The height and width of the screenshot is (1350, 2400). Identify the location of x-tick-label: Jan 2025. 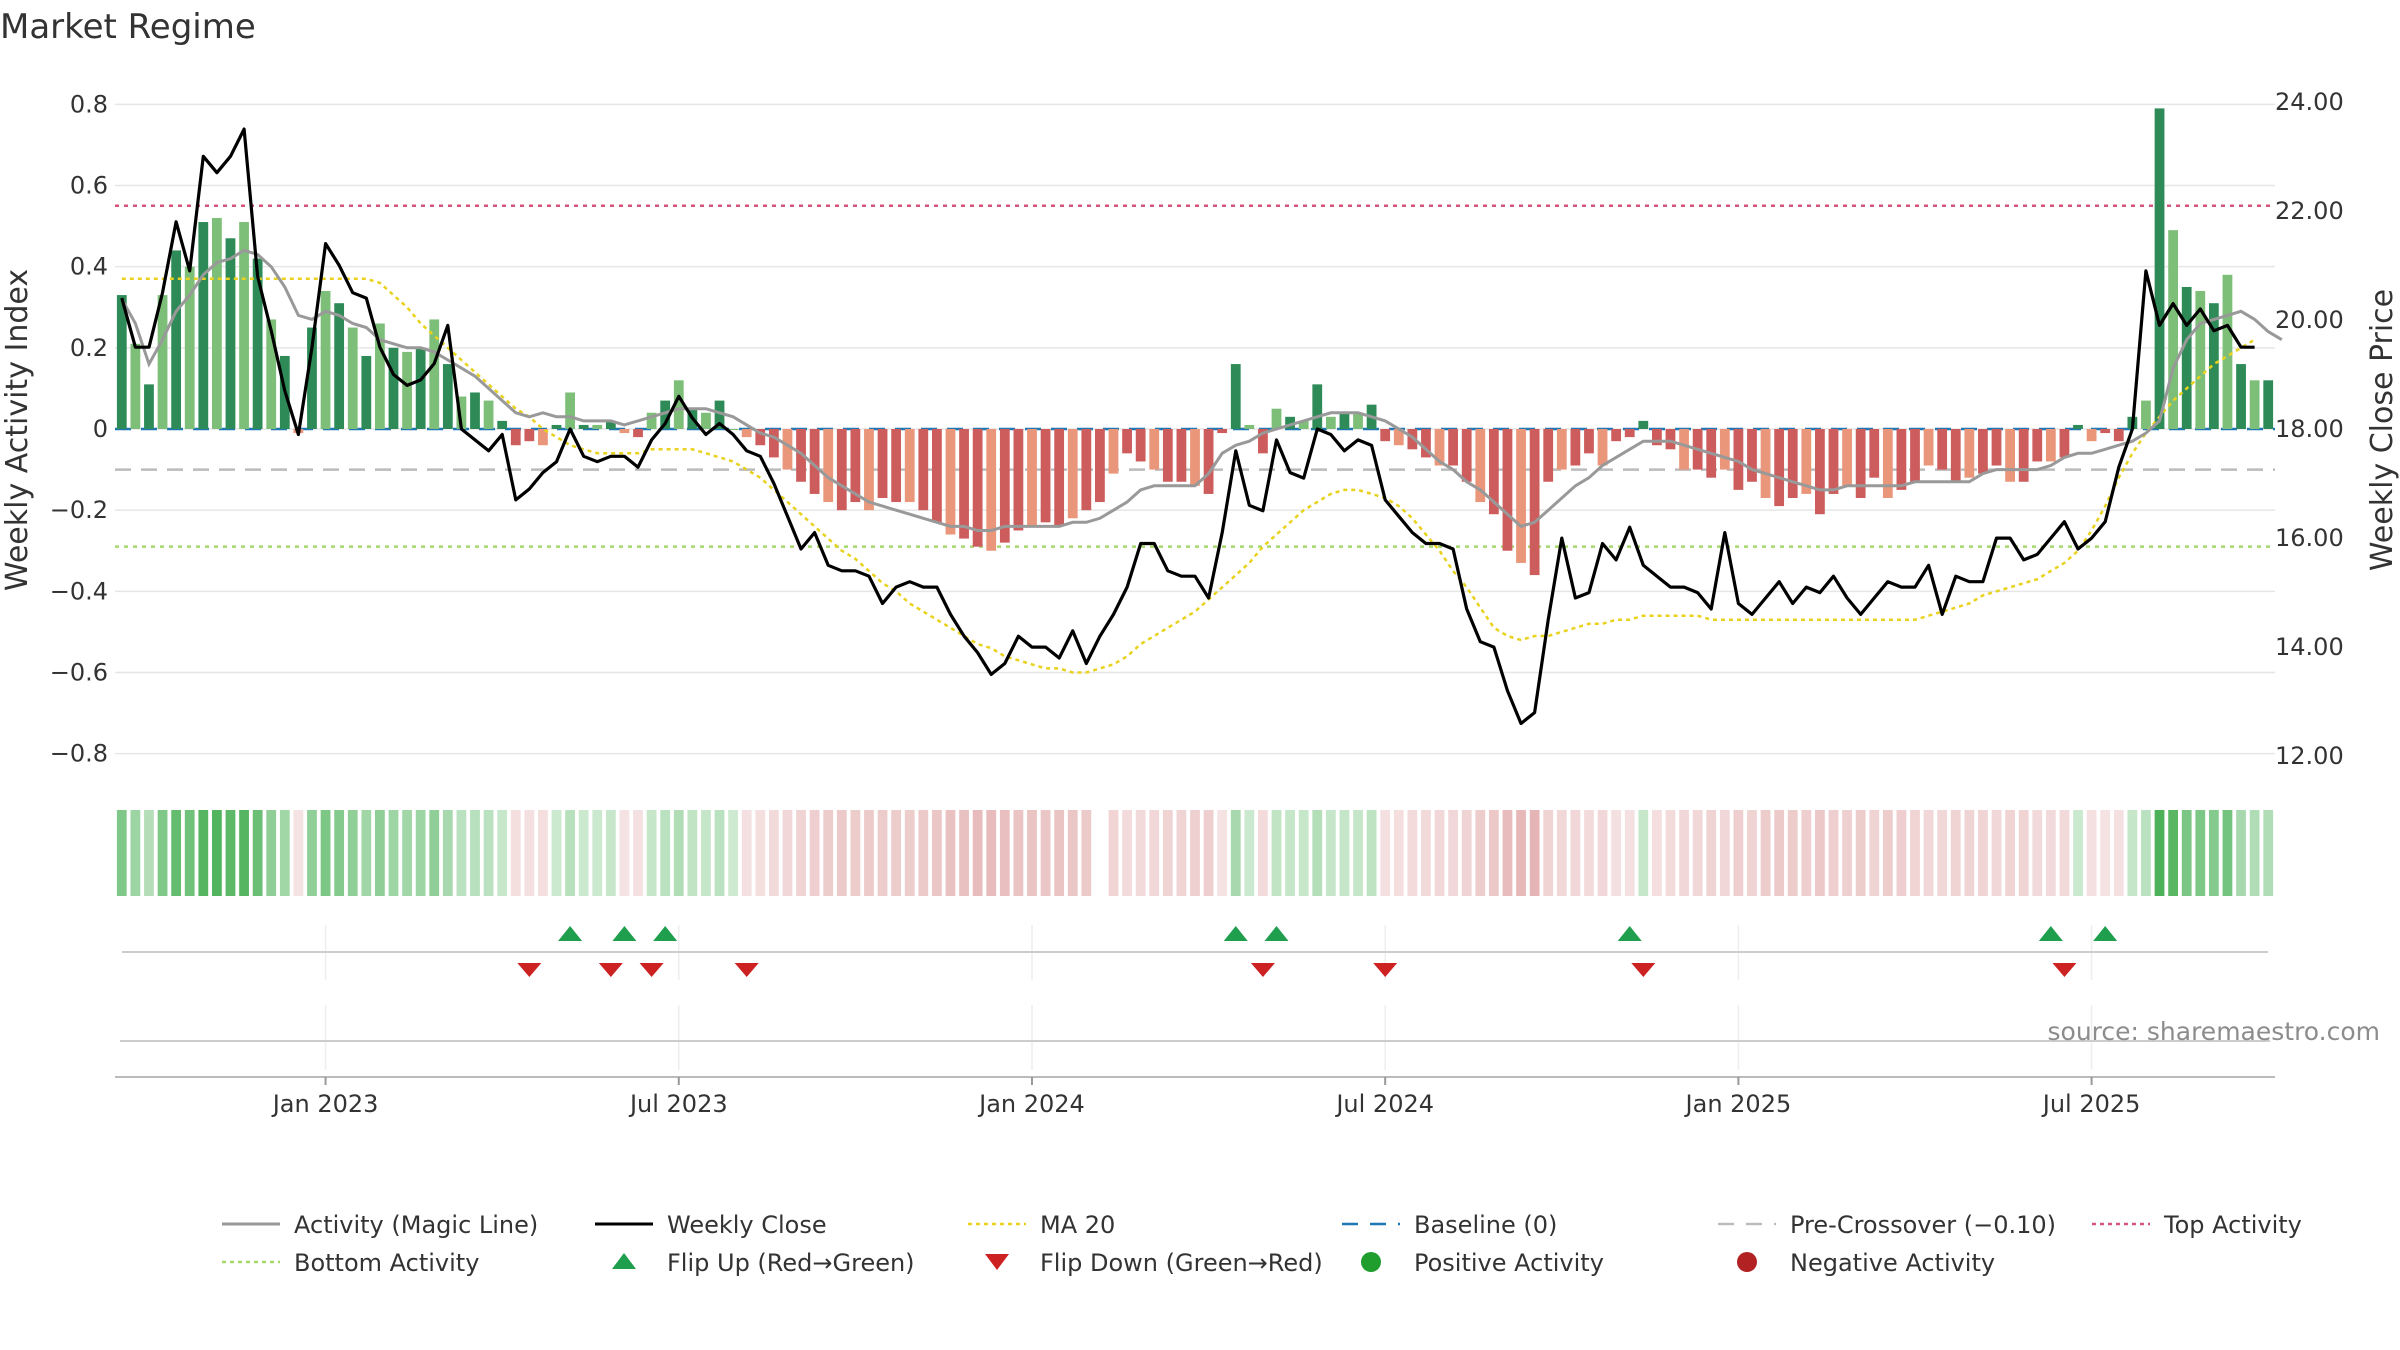
(1738, 1104).